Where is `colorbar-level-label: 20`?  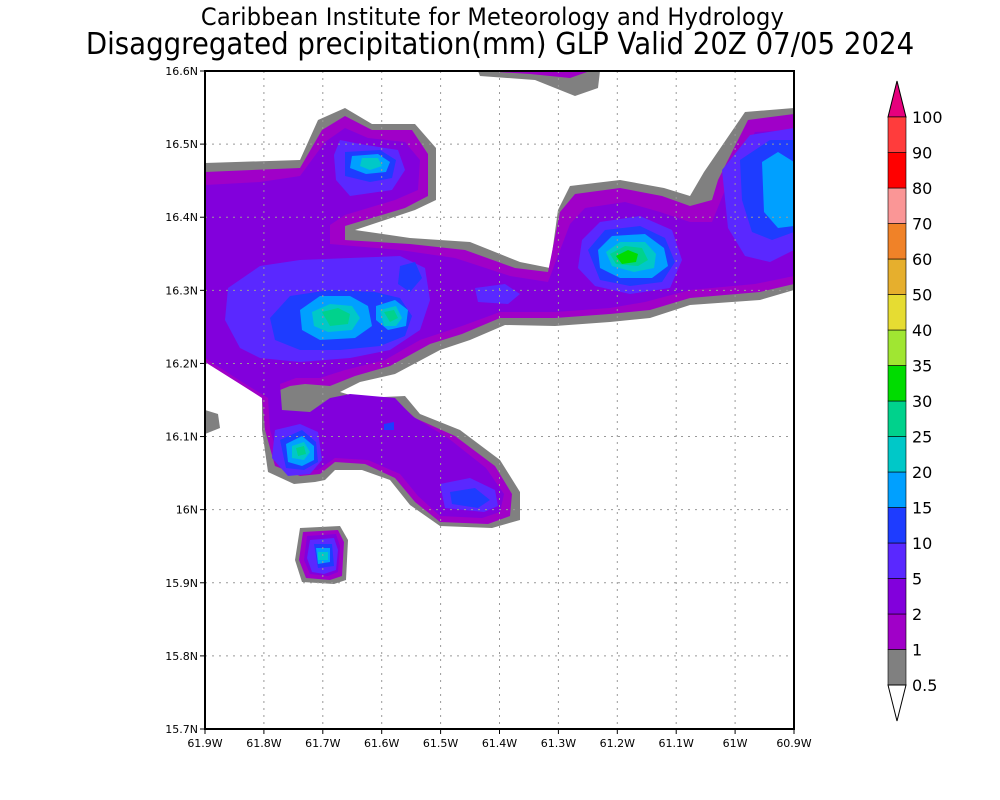 colorbar-level-label: 20 is located at coordinates (922, 472).